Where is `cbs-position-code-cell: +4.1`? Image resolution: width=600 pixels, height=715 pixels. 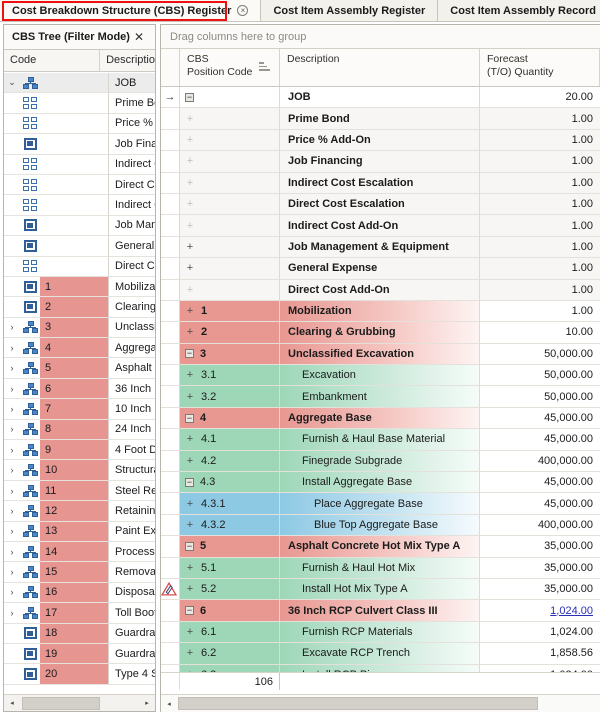 cbs-position-code-cell: +4.1 is located at coordinates (230, 440).